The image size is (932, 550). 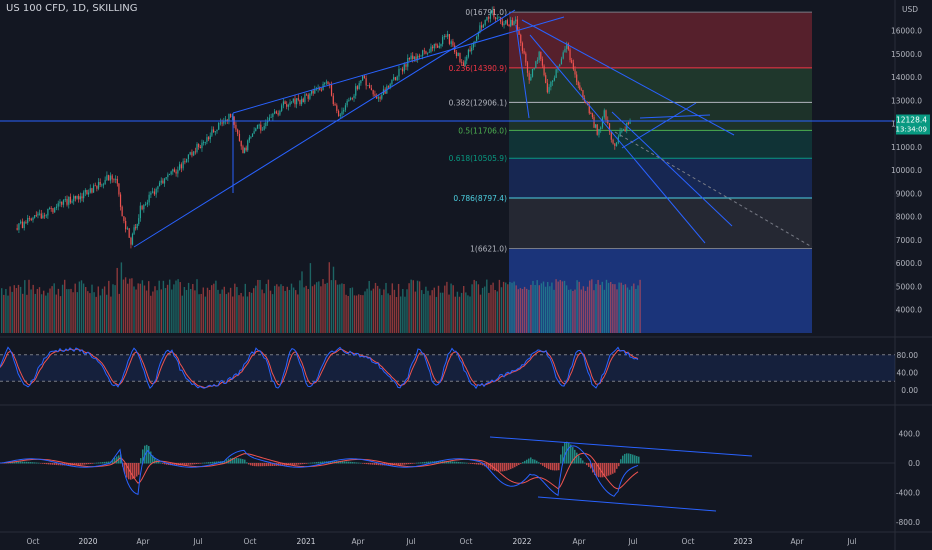 I want to click on macd-axis-tick: -800.0, so click(x=908, y=522).